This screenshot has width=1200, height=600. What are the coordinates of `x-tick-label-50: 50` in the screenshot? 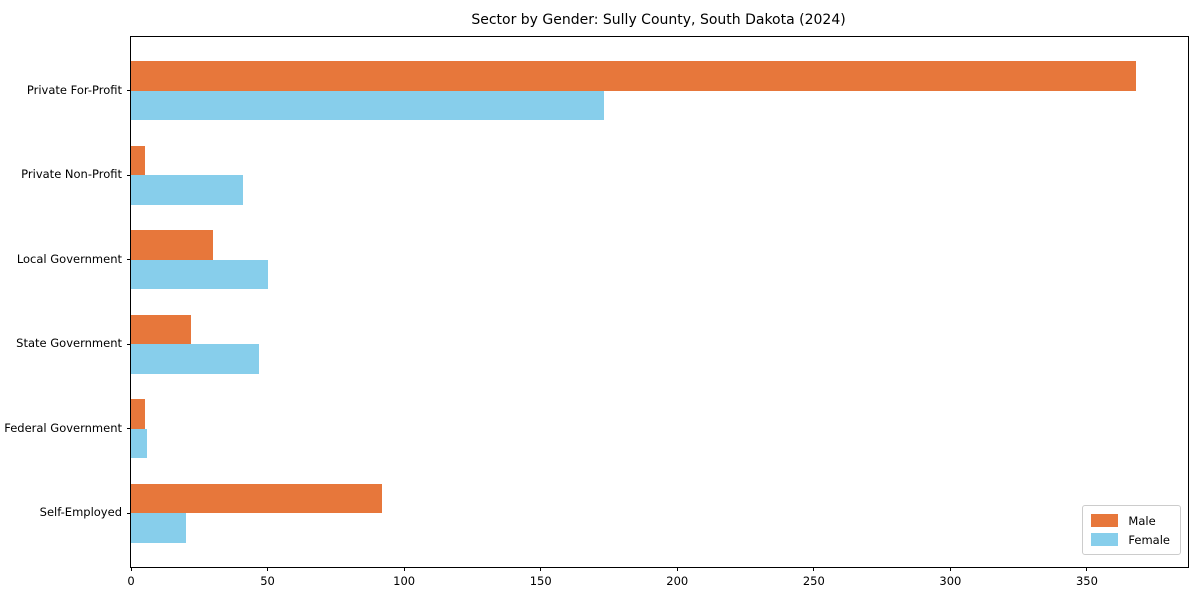 It's located at (267, 581).